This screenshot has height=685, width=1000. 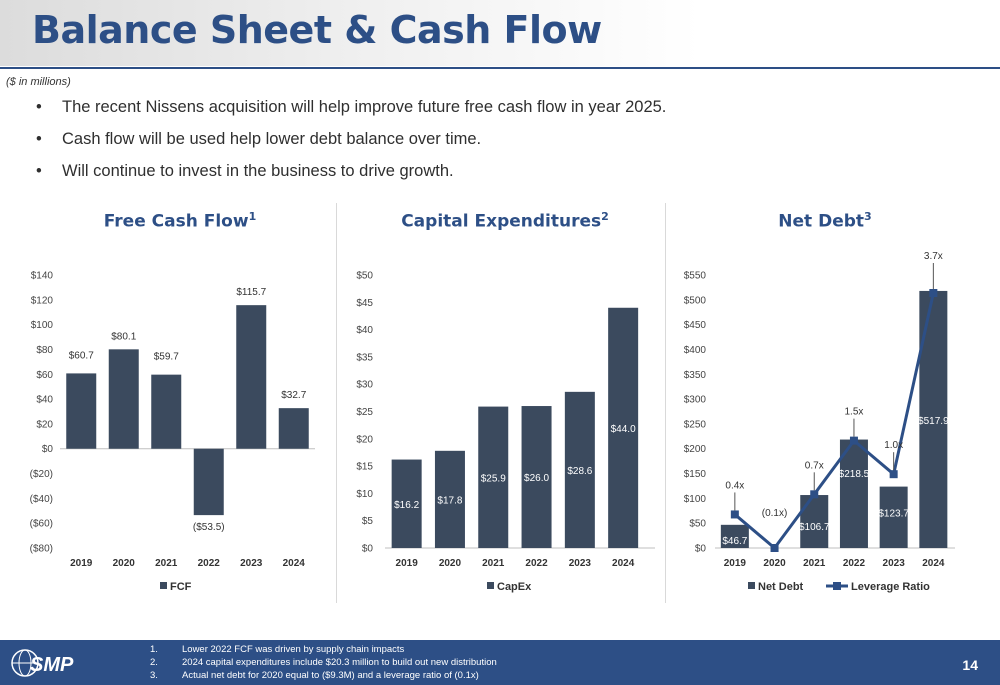 I want to click on capex-xtick-label: 2022, so click(x=536, y=563).